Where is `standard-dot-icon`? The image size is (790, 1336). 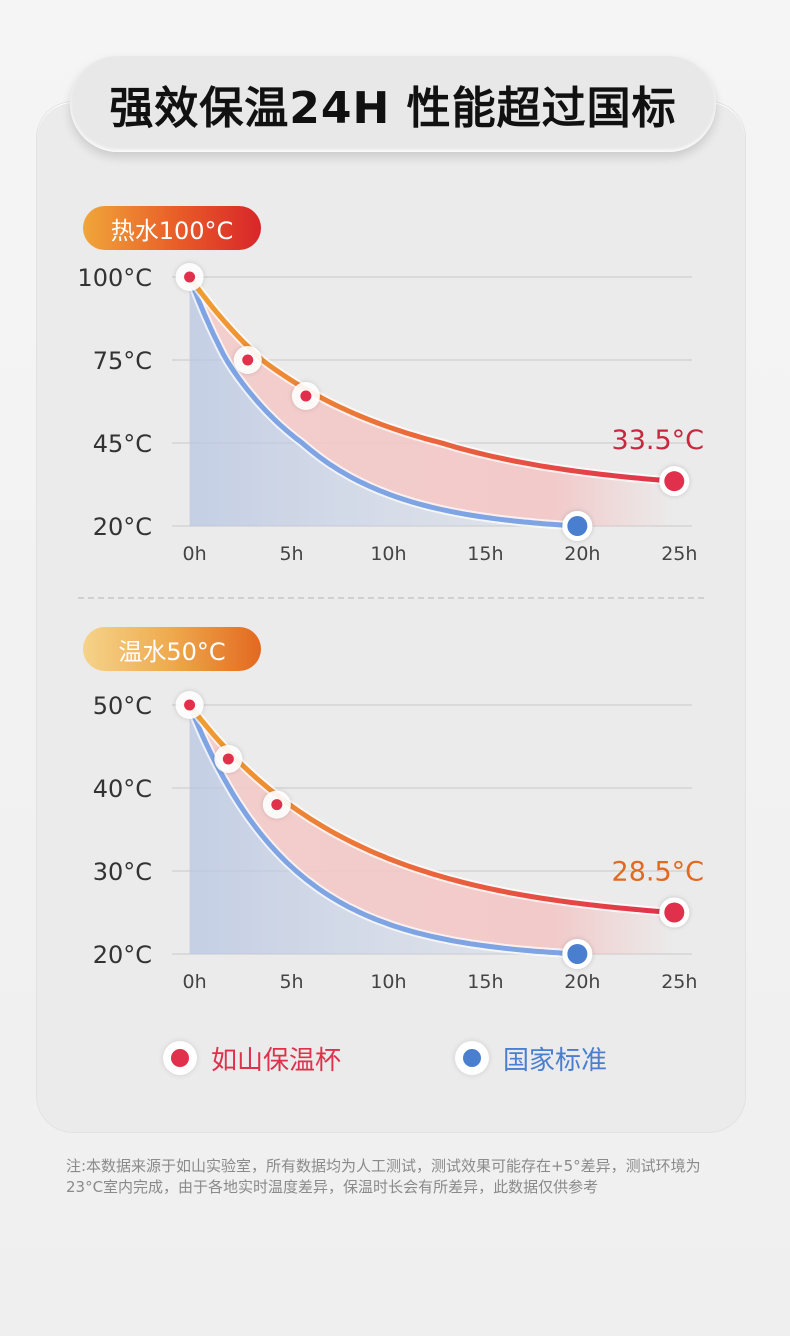
standard-dot-icon is located at coordinates (472, 1058).